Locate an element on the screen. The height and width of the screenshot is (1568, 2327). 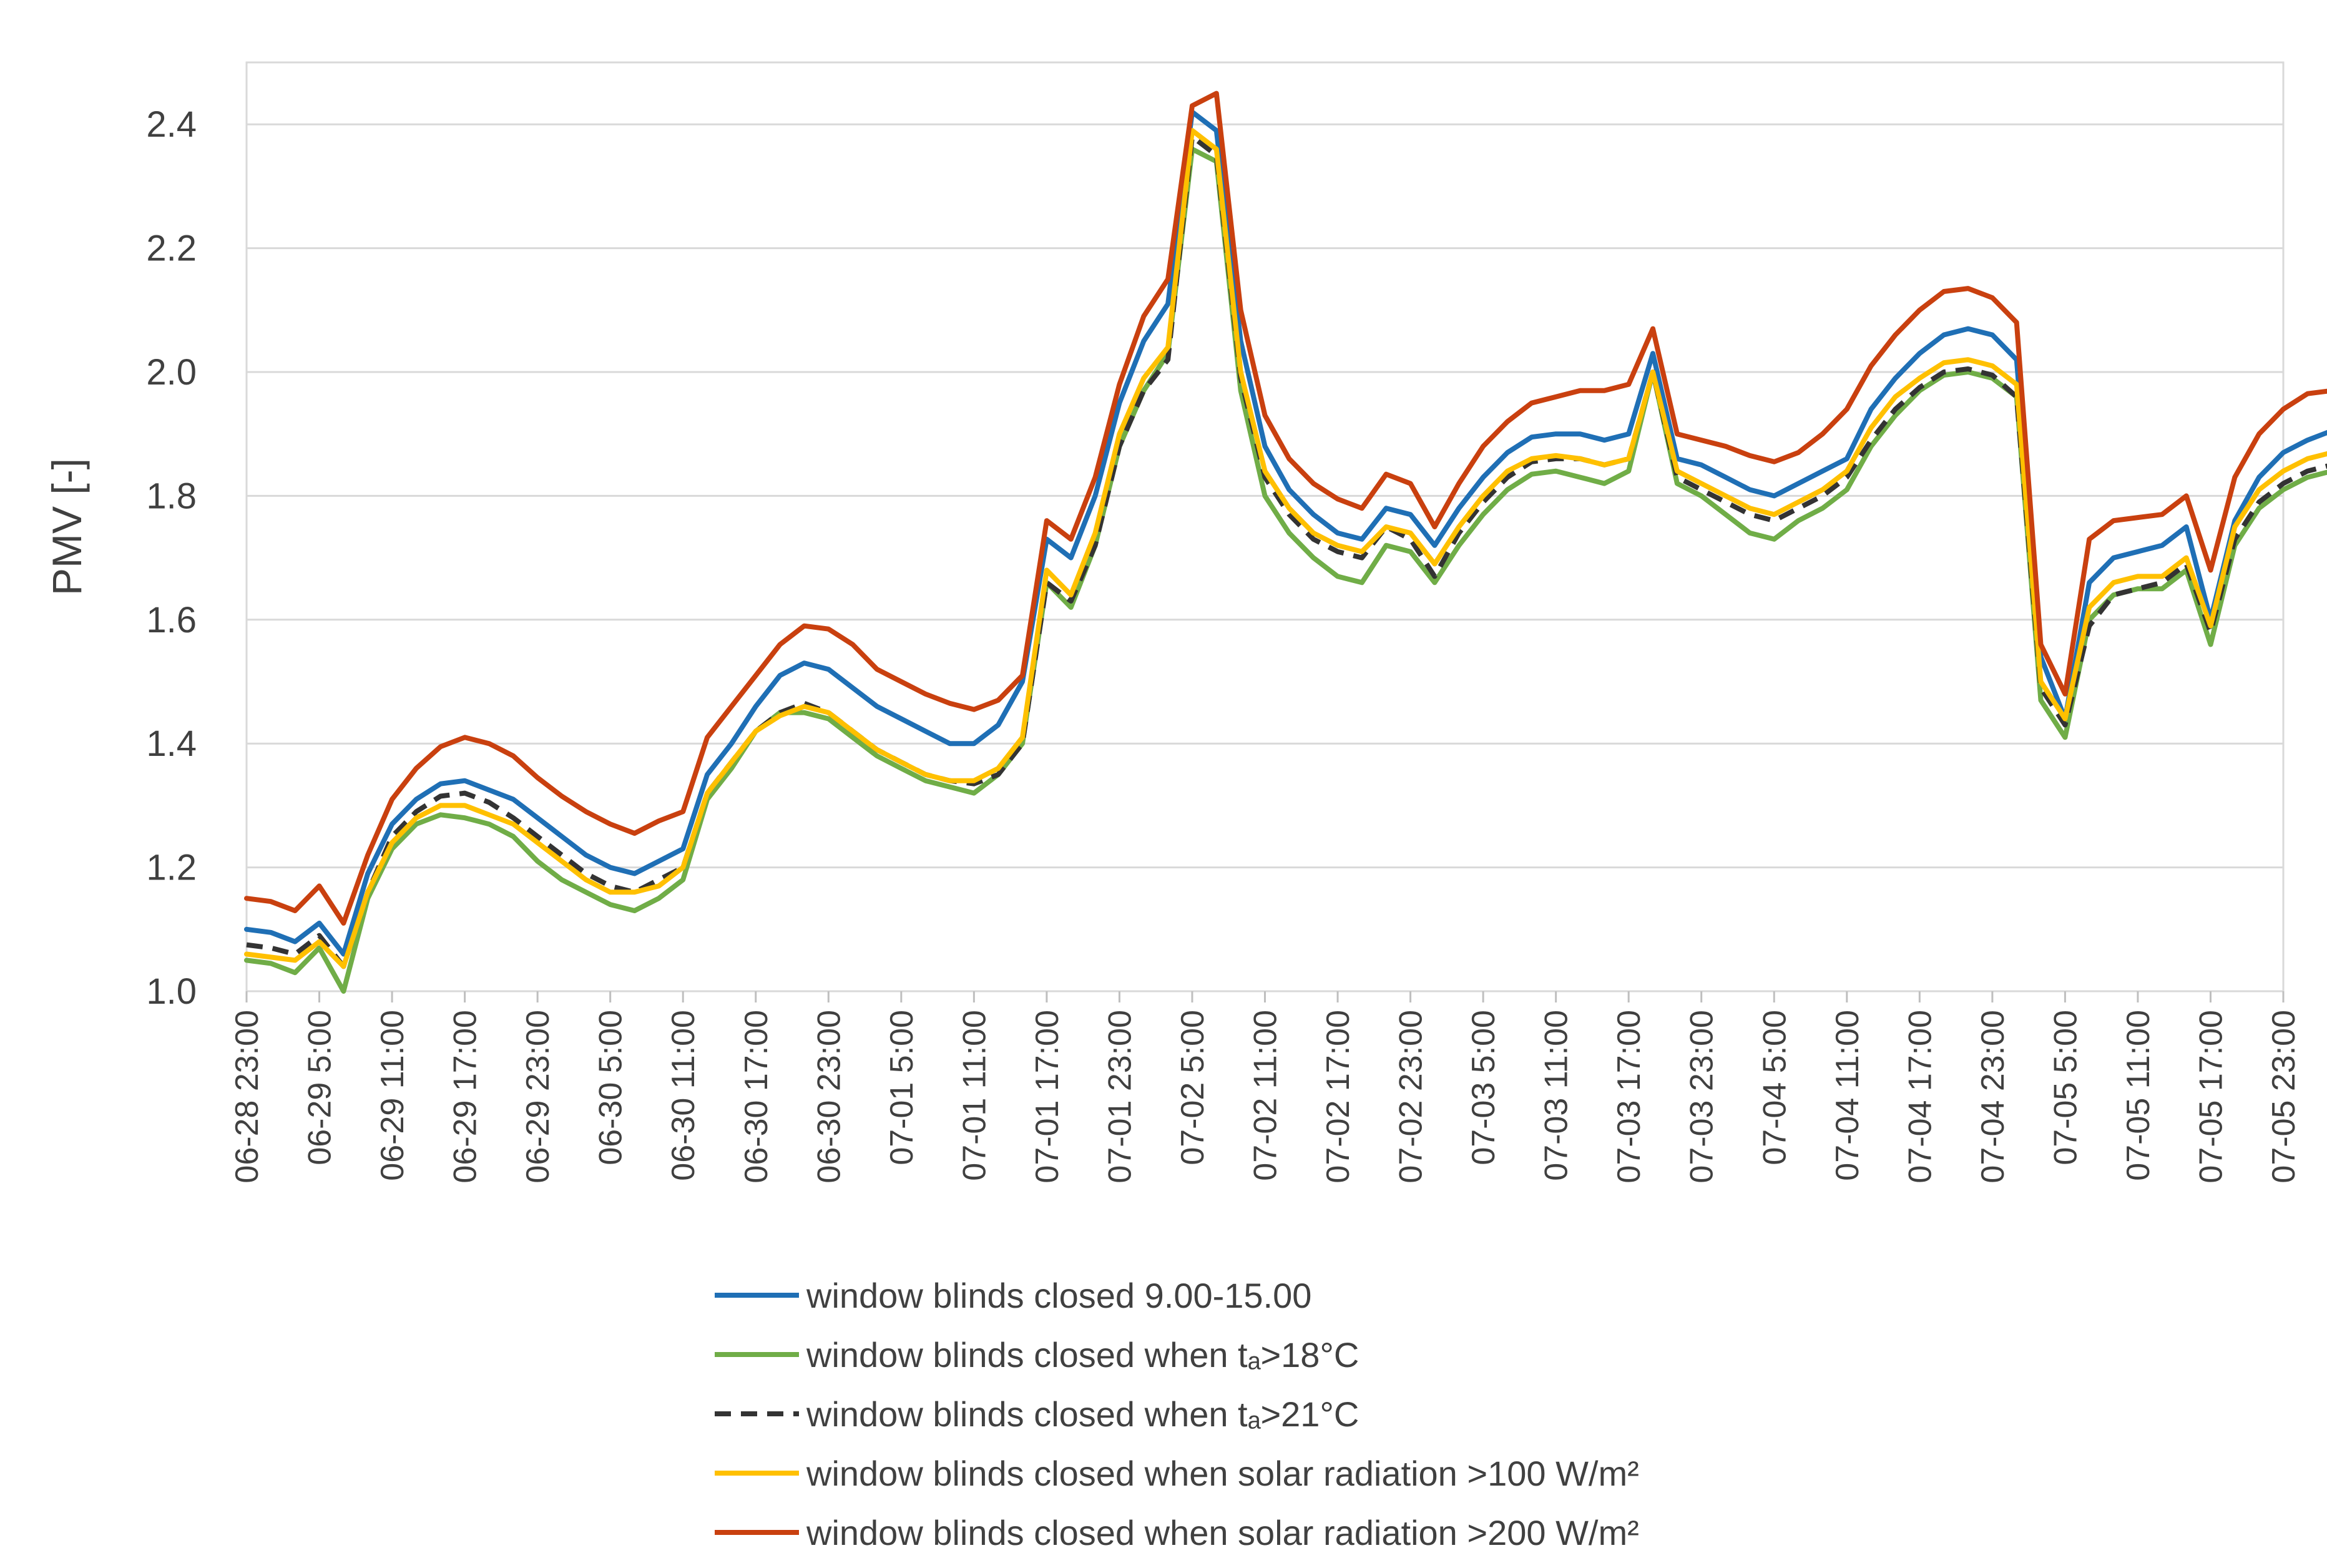
x-tick-label: 07-01 5:00 is located at coordinates (902, 1087).